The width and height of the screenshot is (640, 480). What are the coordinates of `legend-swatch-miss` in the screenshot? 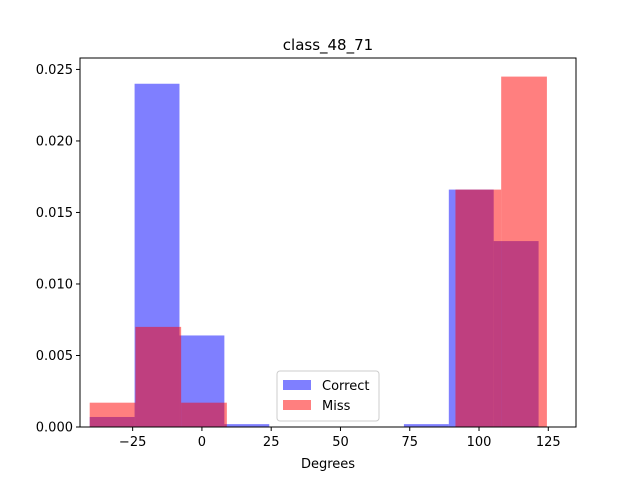 It's located at (297, 405).